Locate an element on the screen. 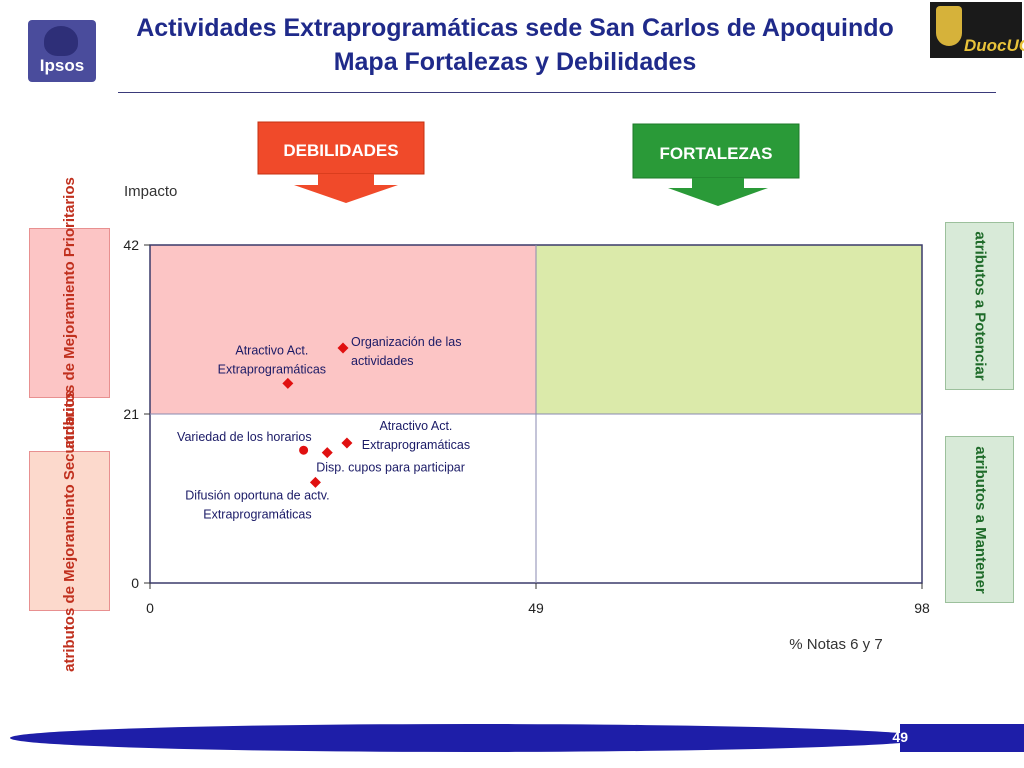  page-title-line2: Mapa Fortalezas y Debilidades is located at coordinates (515, 62).